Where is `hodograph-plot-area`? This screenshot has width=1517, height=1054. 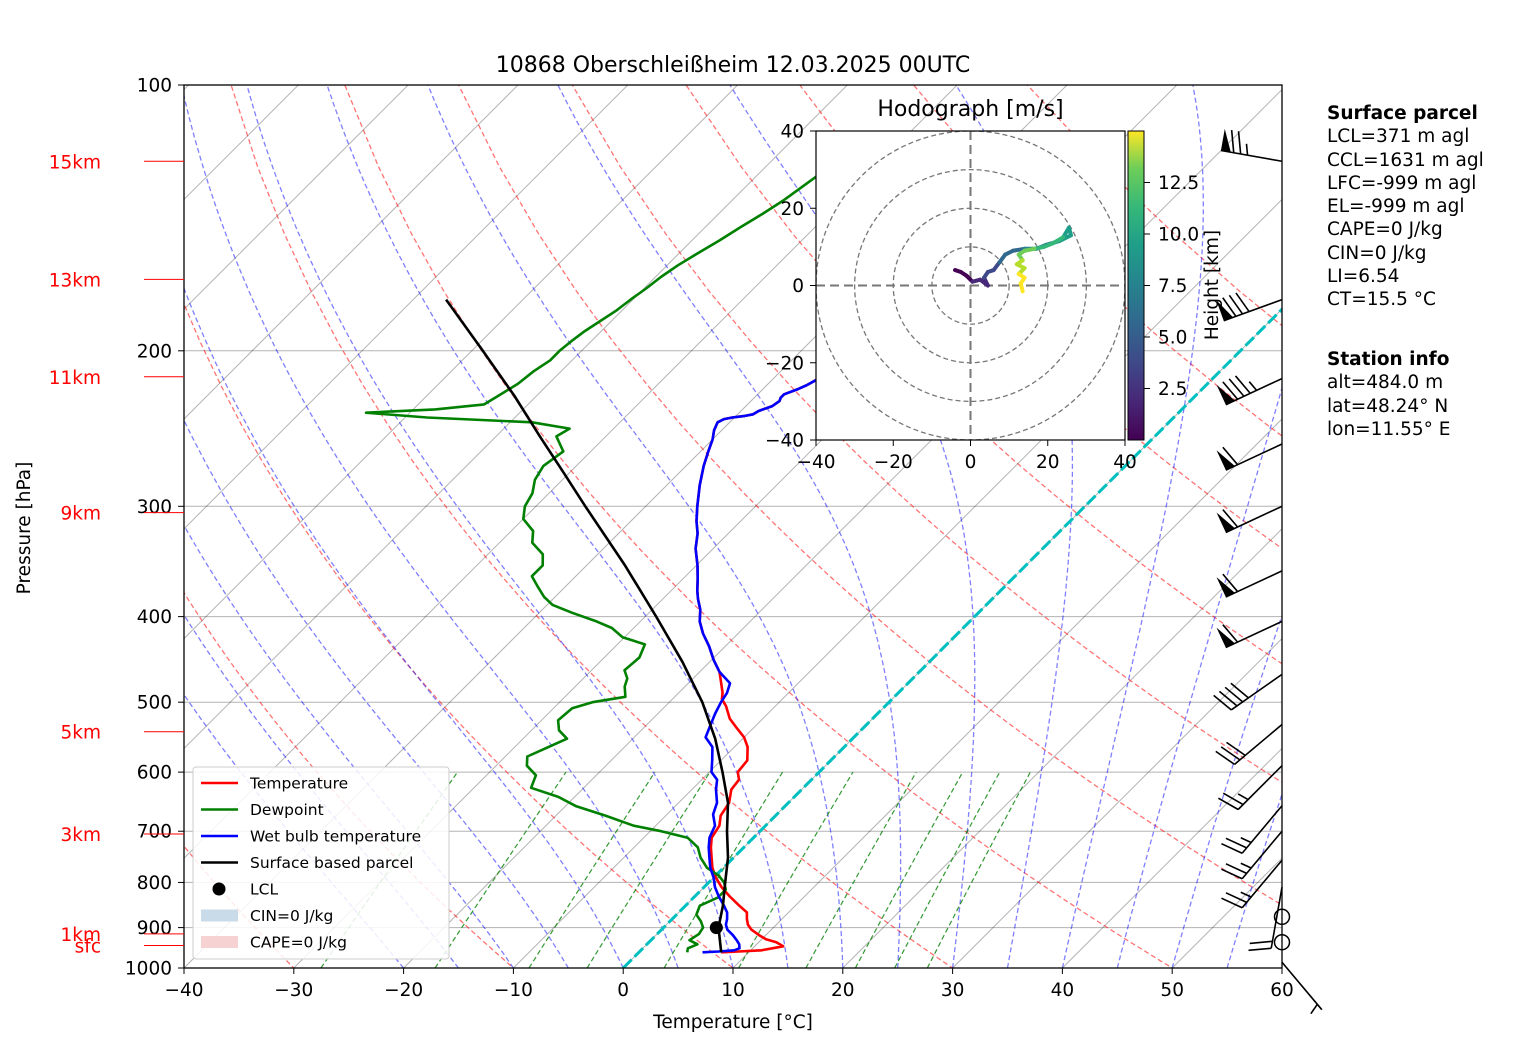
hodograph-plot-area is located at coordinates (970, 285).